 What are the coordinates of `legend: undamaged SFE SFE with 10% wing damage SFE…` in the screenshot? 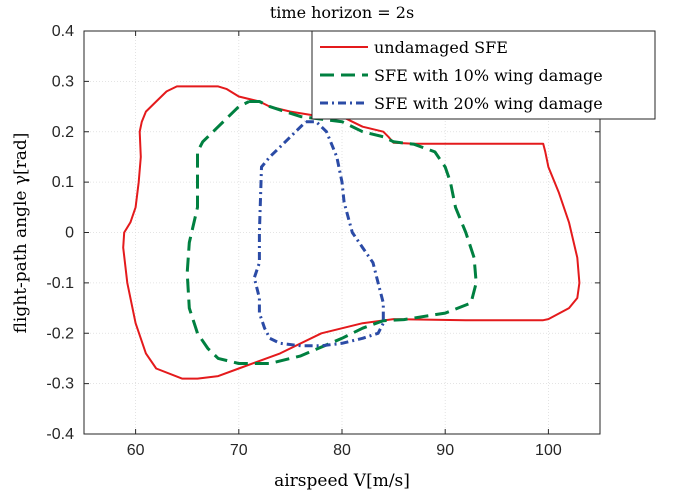 It's located at (483, 75).